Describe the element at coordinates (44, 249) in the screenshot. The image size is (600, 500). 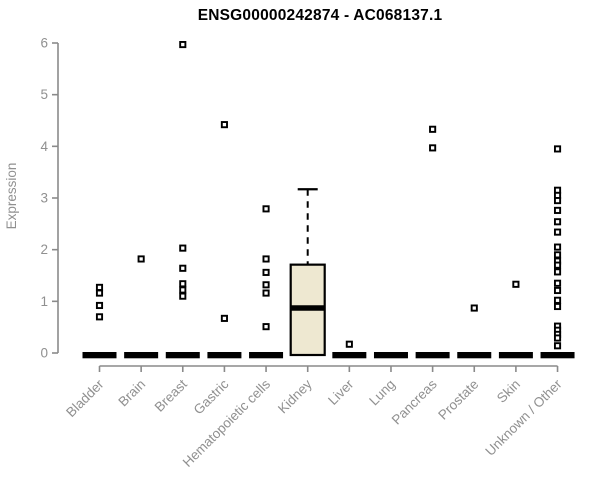
I see `y-tick-label: 2` at that location.